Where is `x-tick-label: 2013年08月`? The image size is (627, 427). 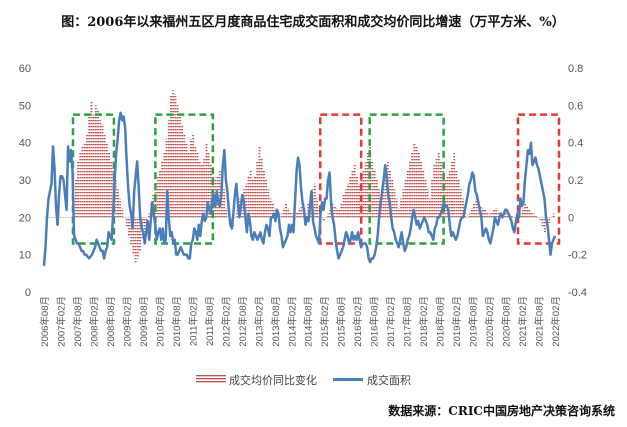 x-tick-label: 2013年08月 is located at coordinates (276, 321).